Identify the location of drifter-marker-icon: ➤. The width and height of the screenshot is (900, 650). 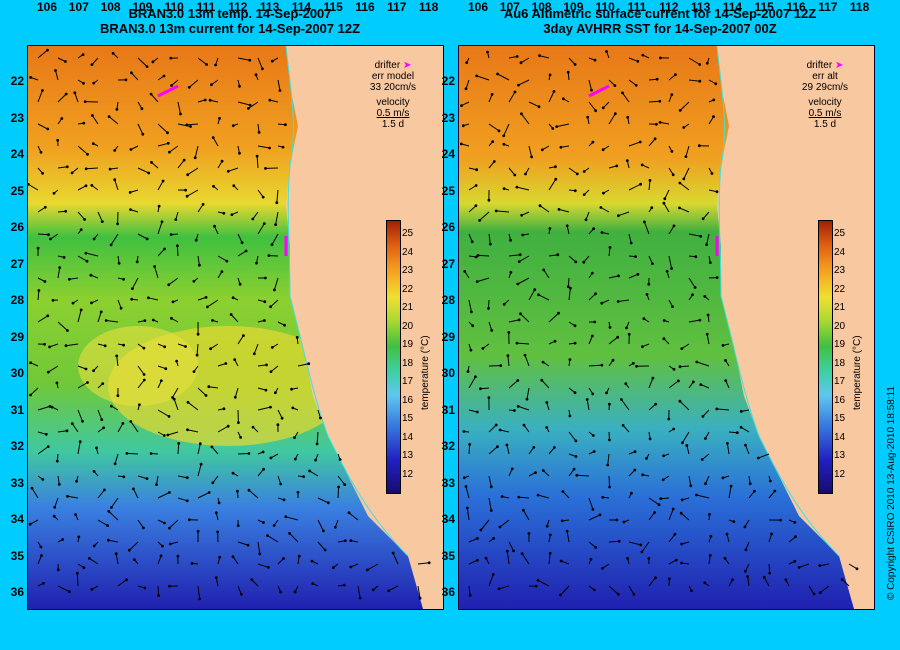
(839, 65).